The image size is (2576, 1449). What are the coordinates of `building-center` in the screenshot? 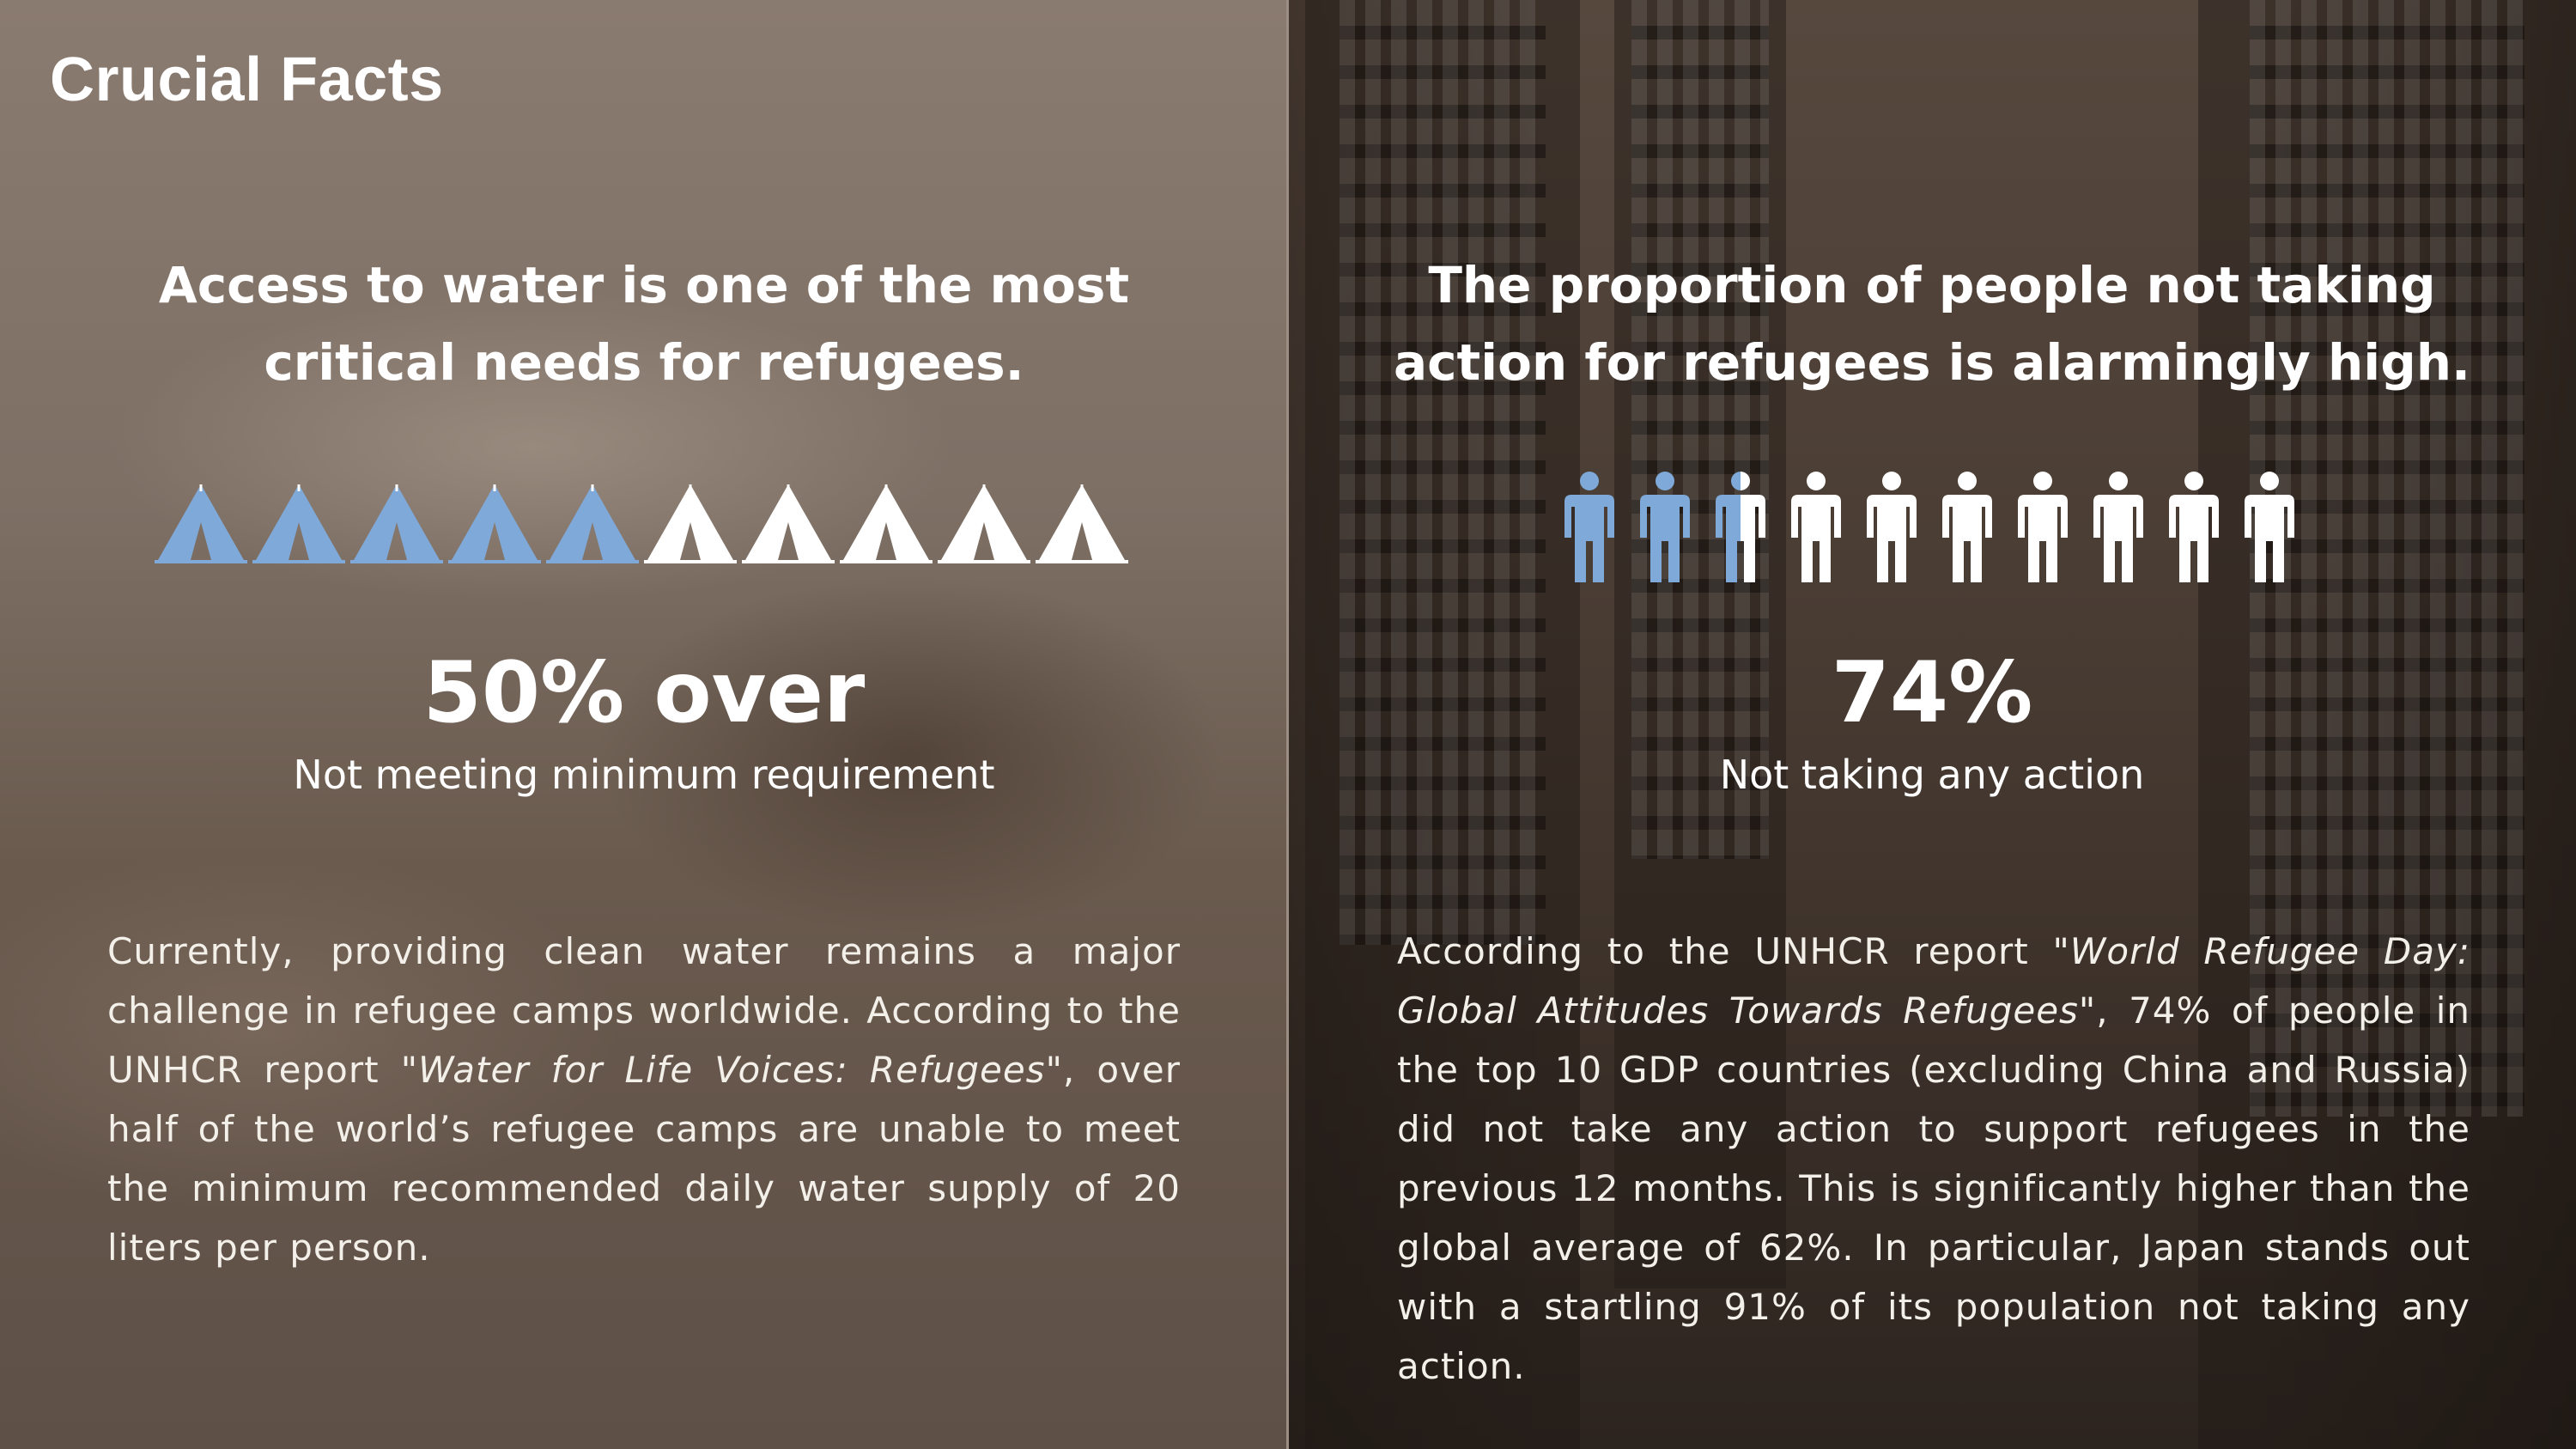 It's located at (1700, 644).